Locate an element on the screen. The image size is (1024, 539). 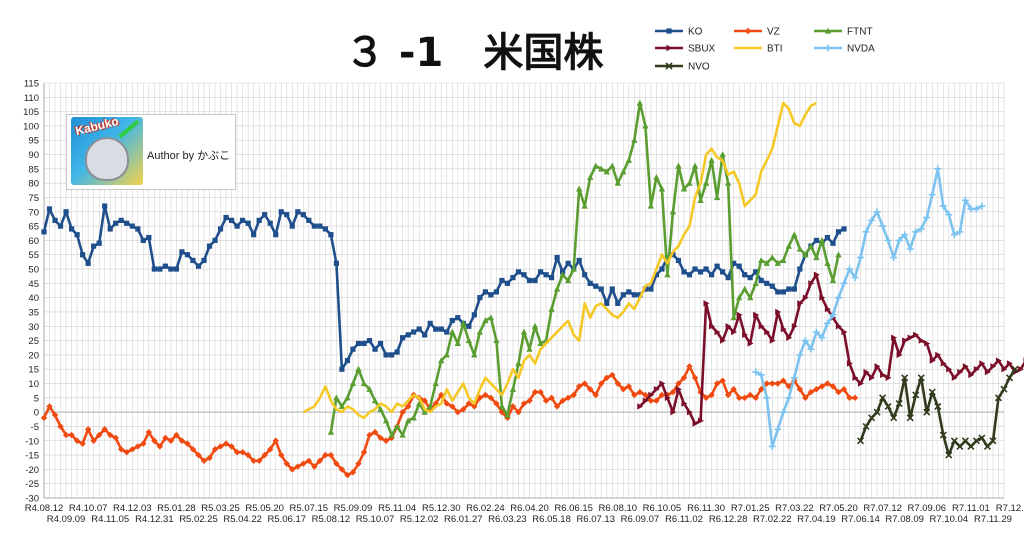
y-tick-label: 25 is located at coordinates (33, 341).